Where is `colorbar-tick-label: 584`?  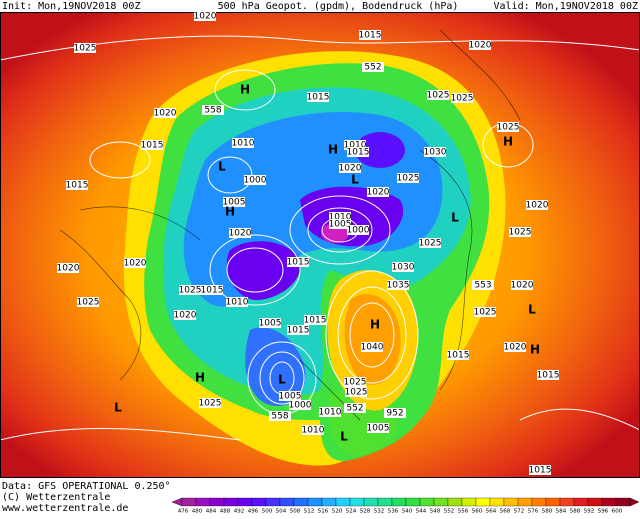
colorbar-tick-label: 584 is located at coordinates (561, 512).